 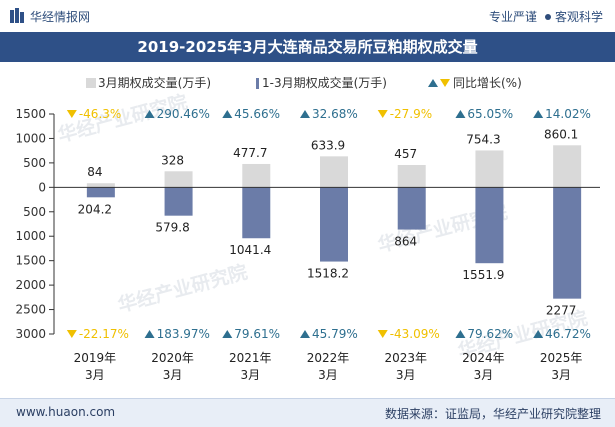 I want to click on data-label-march: 754.3, so click(x=483, y=139).